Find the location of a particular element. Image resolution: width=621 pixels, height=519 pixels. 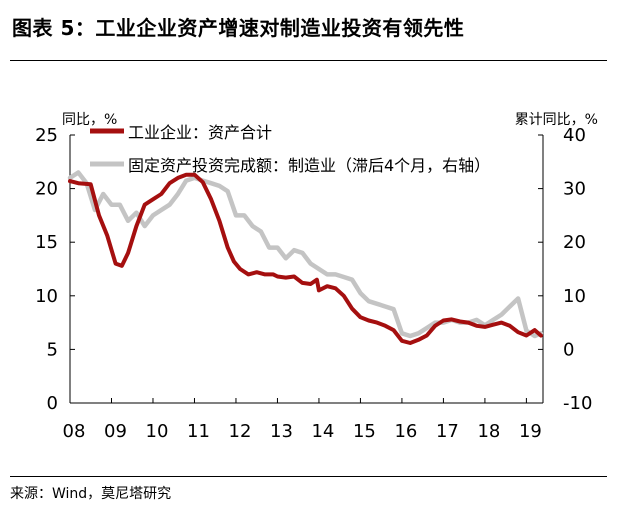

x-tick-label: 11 is located at coordinates (198, 431).